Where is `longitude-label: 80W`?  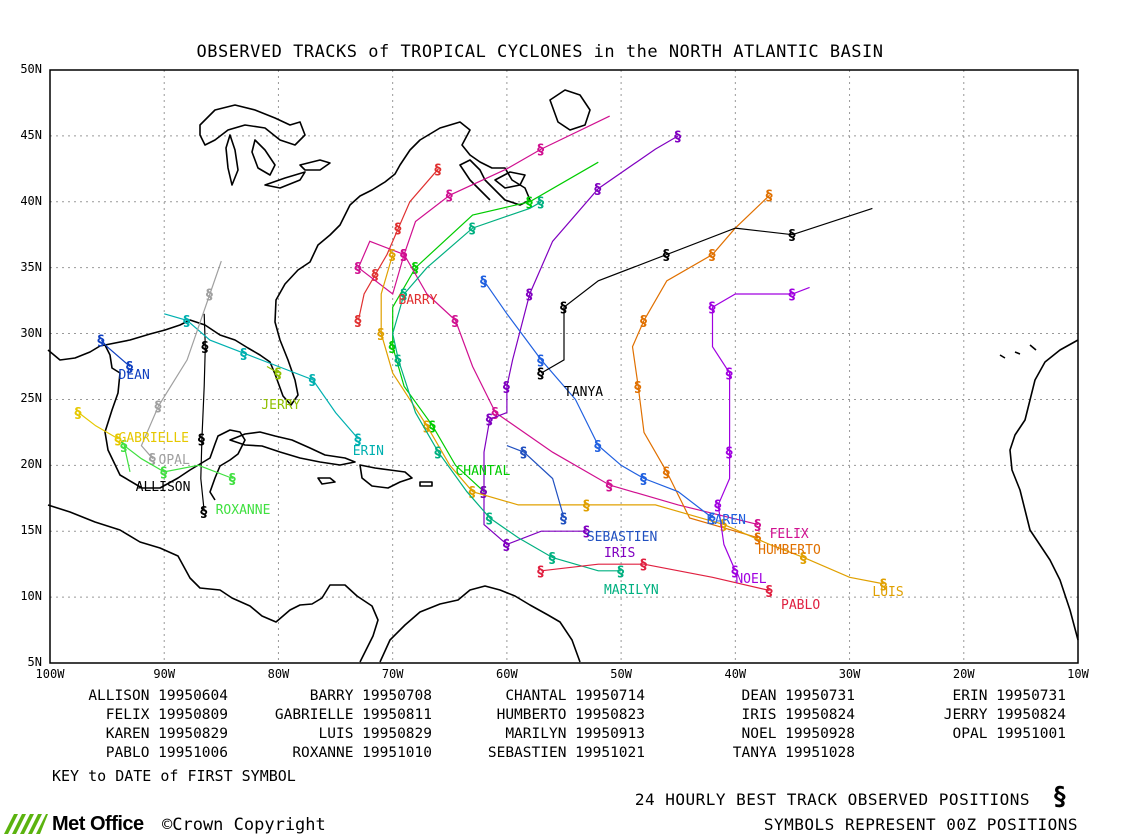
longitude-label: 80W is located at coordinates (278, 674).